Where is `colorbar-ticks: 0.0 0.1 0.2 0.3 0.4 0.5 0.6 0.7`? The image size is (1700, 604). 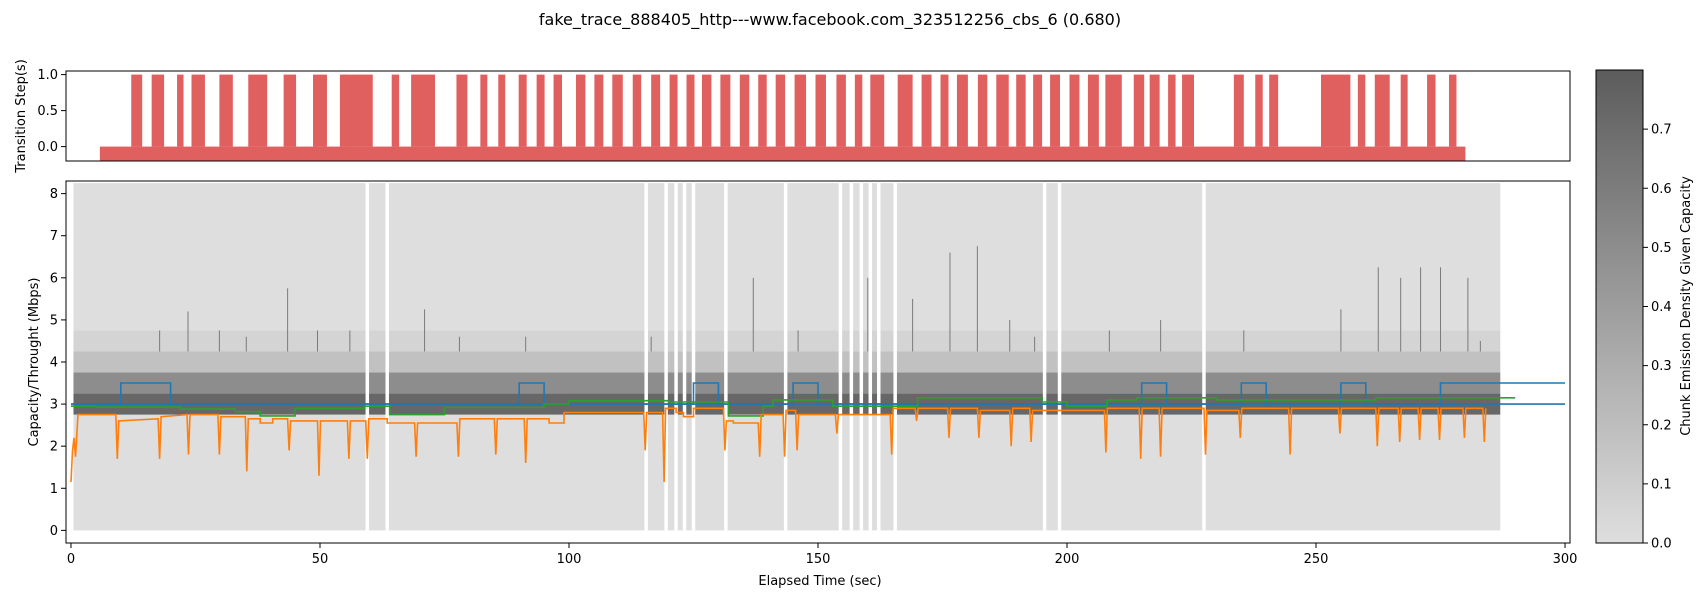 colorbar-ticks: 0.0 0.1 0.2 0.3 0.4 0.5 0.6 0.7 is located at coordinates (1657, 337).